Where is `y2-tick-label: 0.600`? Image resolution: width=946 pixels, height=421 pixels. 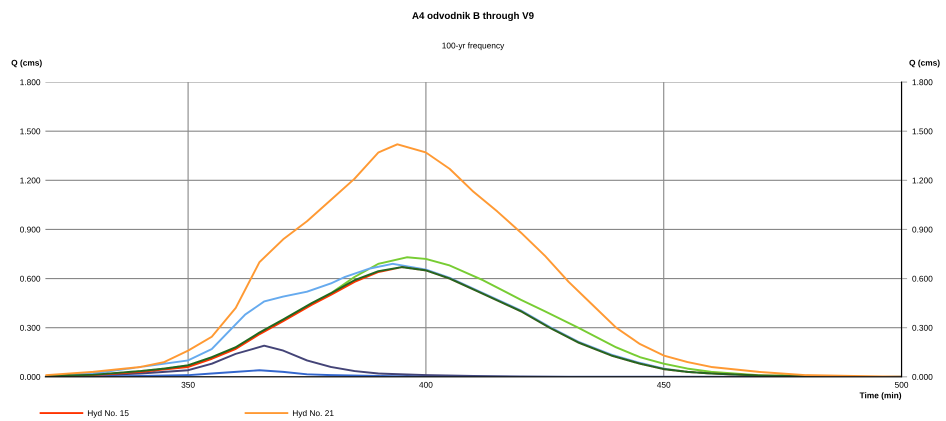 y2-tick-label: 0.600 is located at coordinates (922, 279).